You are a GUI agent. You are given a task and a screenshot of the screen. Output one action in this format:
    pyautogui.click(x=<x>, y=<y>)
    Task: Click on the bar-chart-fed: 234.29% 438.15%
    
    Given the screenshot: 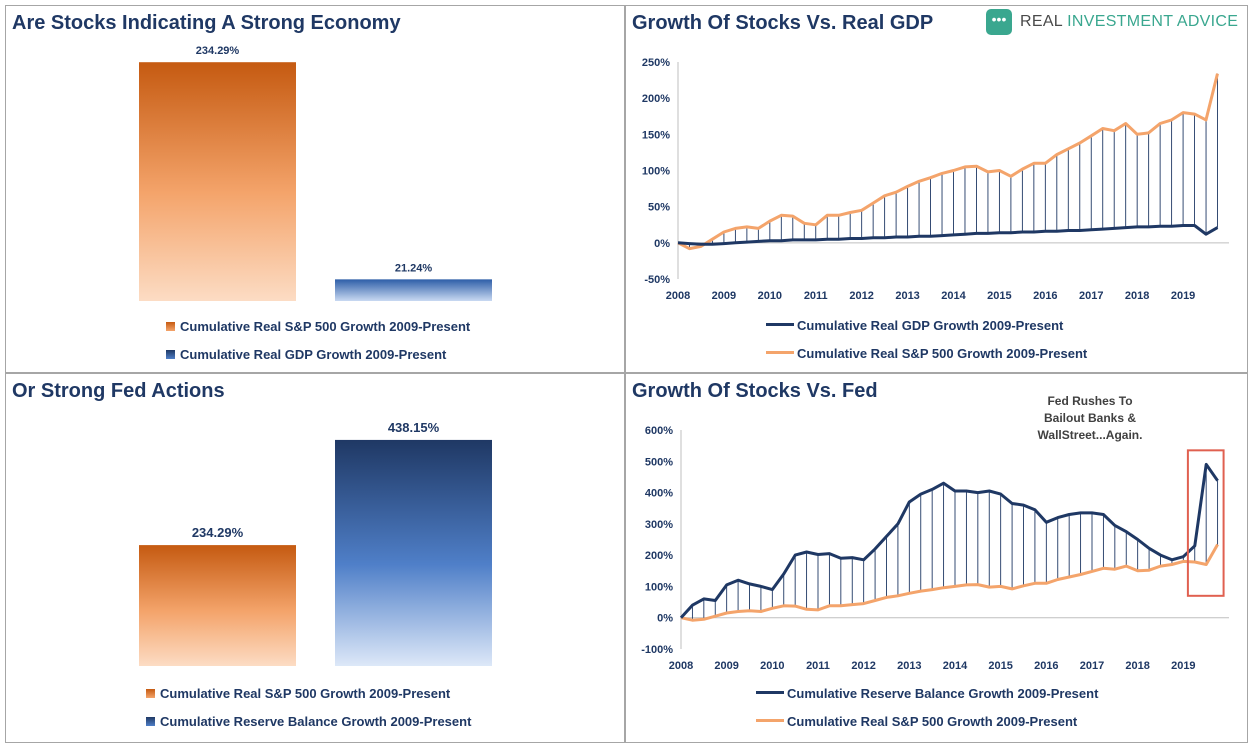 What is the action you would take?
    pyautogui.click(x=315, y=543)
    